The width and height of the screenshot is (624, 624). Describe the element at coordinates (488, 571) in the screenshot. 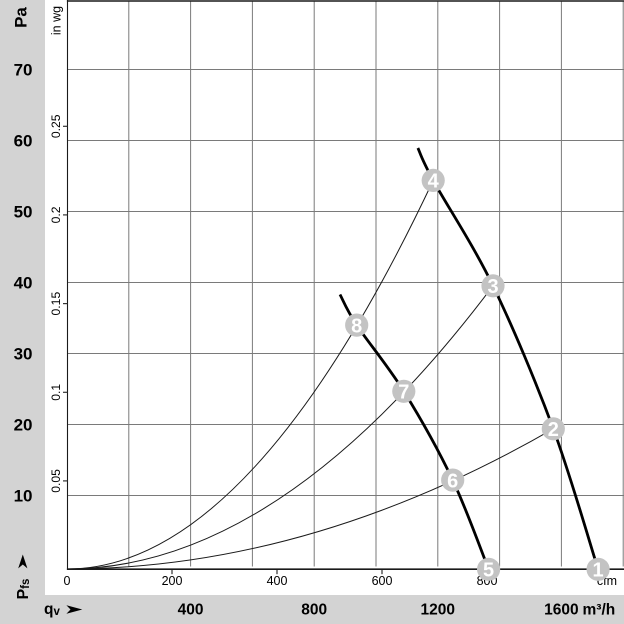

I see `svg-text: 5` at that location.